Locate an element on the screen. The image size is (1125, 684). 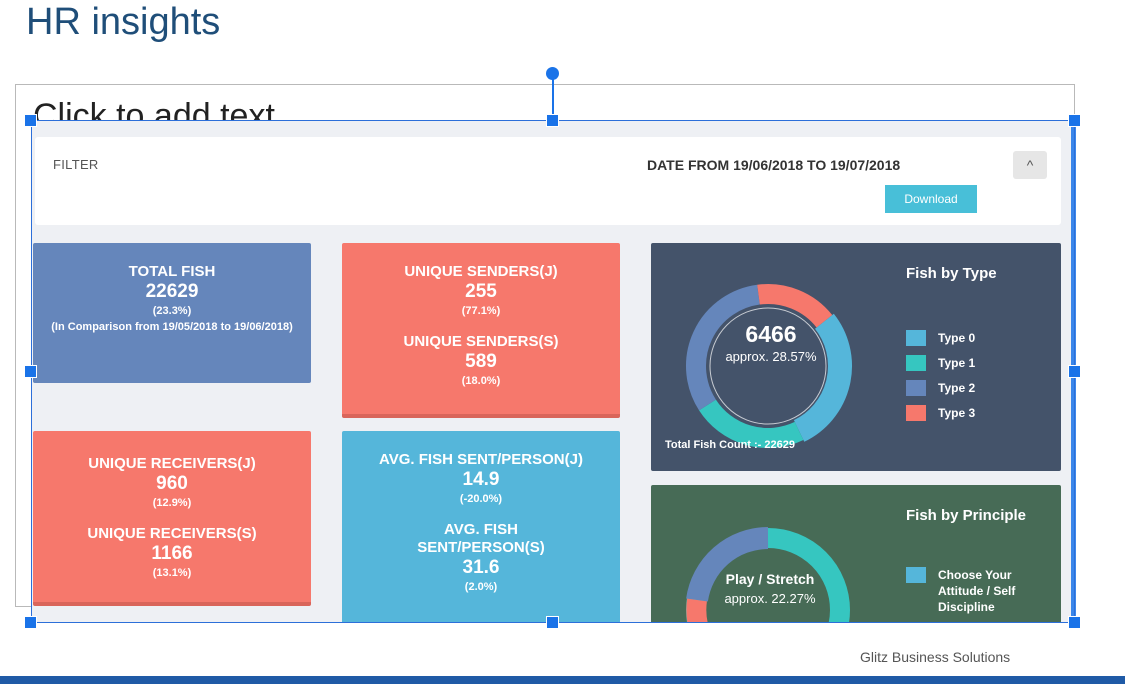
senders-s-value: 589 is located at coordinates (481, 361).